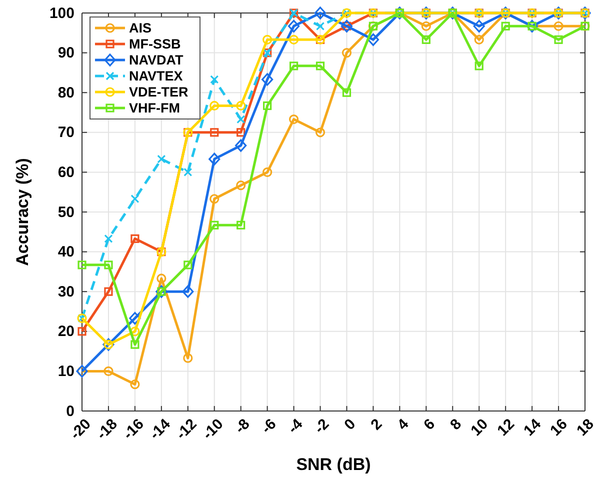 The width and height of the screenshot is (610, 481). I want to click on y-tick-label: 20, so click(66, 331).